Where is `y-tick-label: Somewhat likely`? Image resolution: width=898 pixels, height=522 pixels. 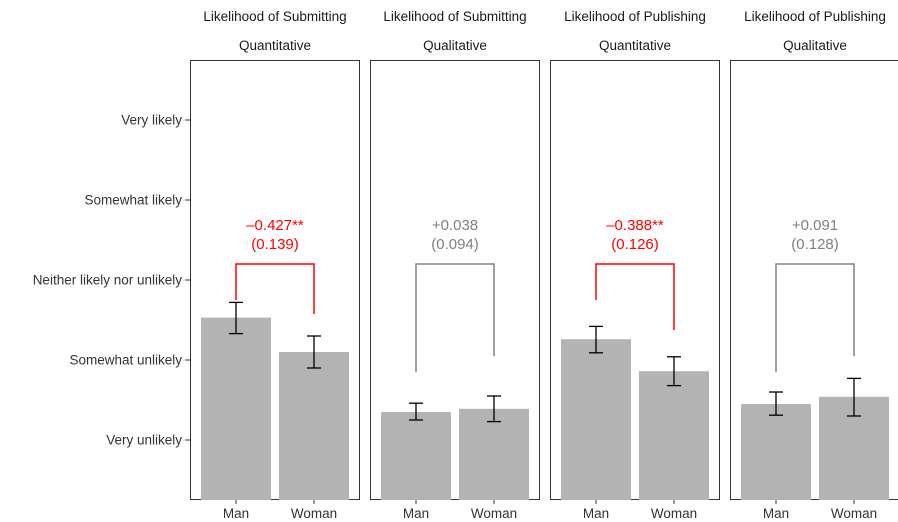 y-tick-label: Somewhat likely is located at coordinates (133, 200).